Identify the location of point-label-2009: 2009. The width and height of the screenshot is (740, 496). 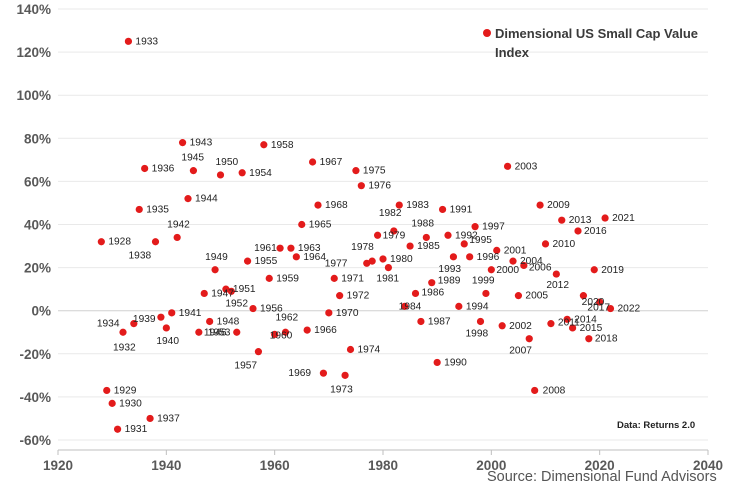
(558, 205).